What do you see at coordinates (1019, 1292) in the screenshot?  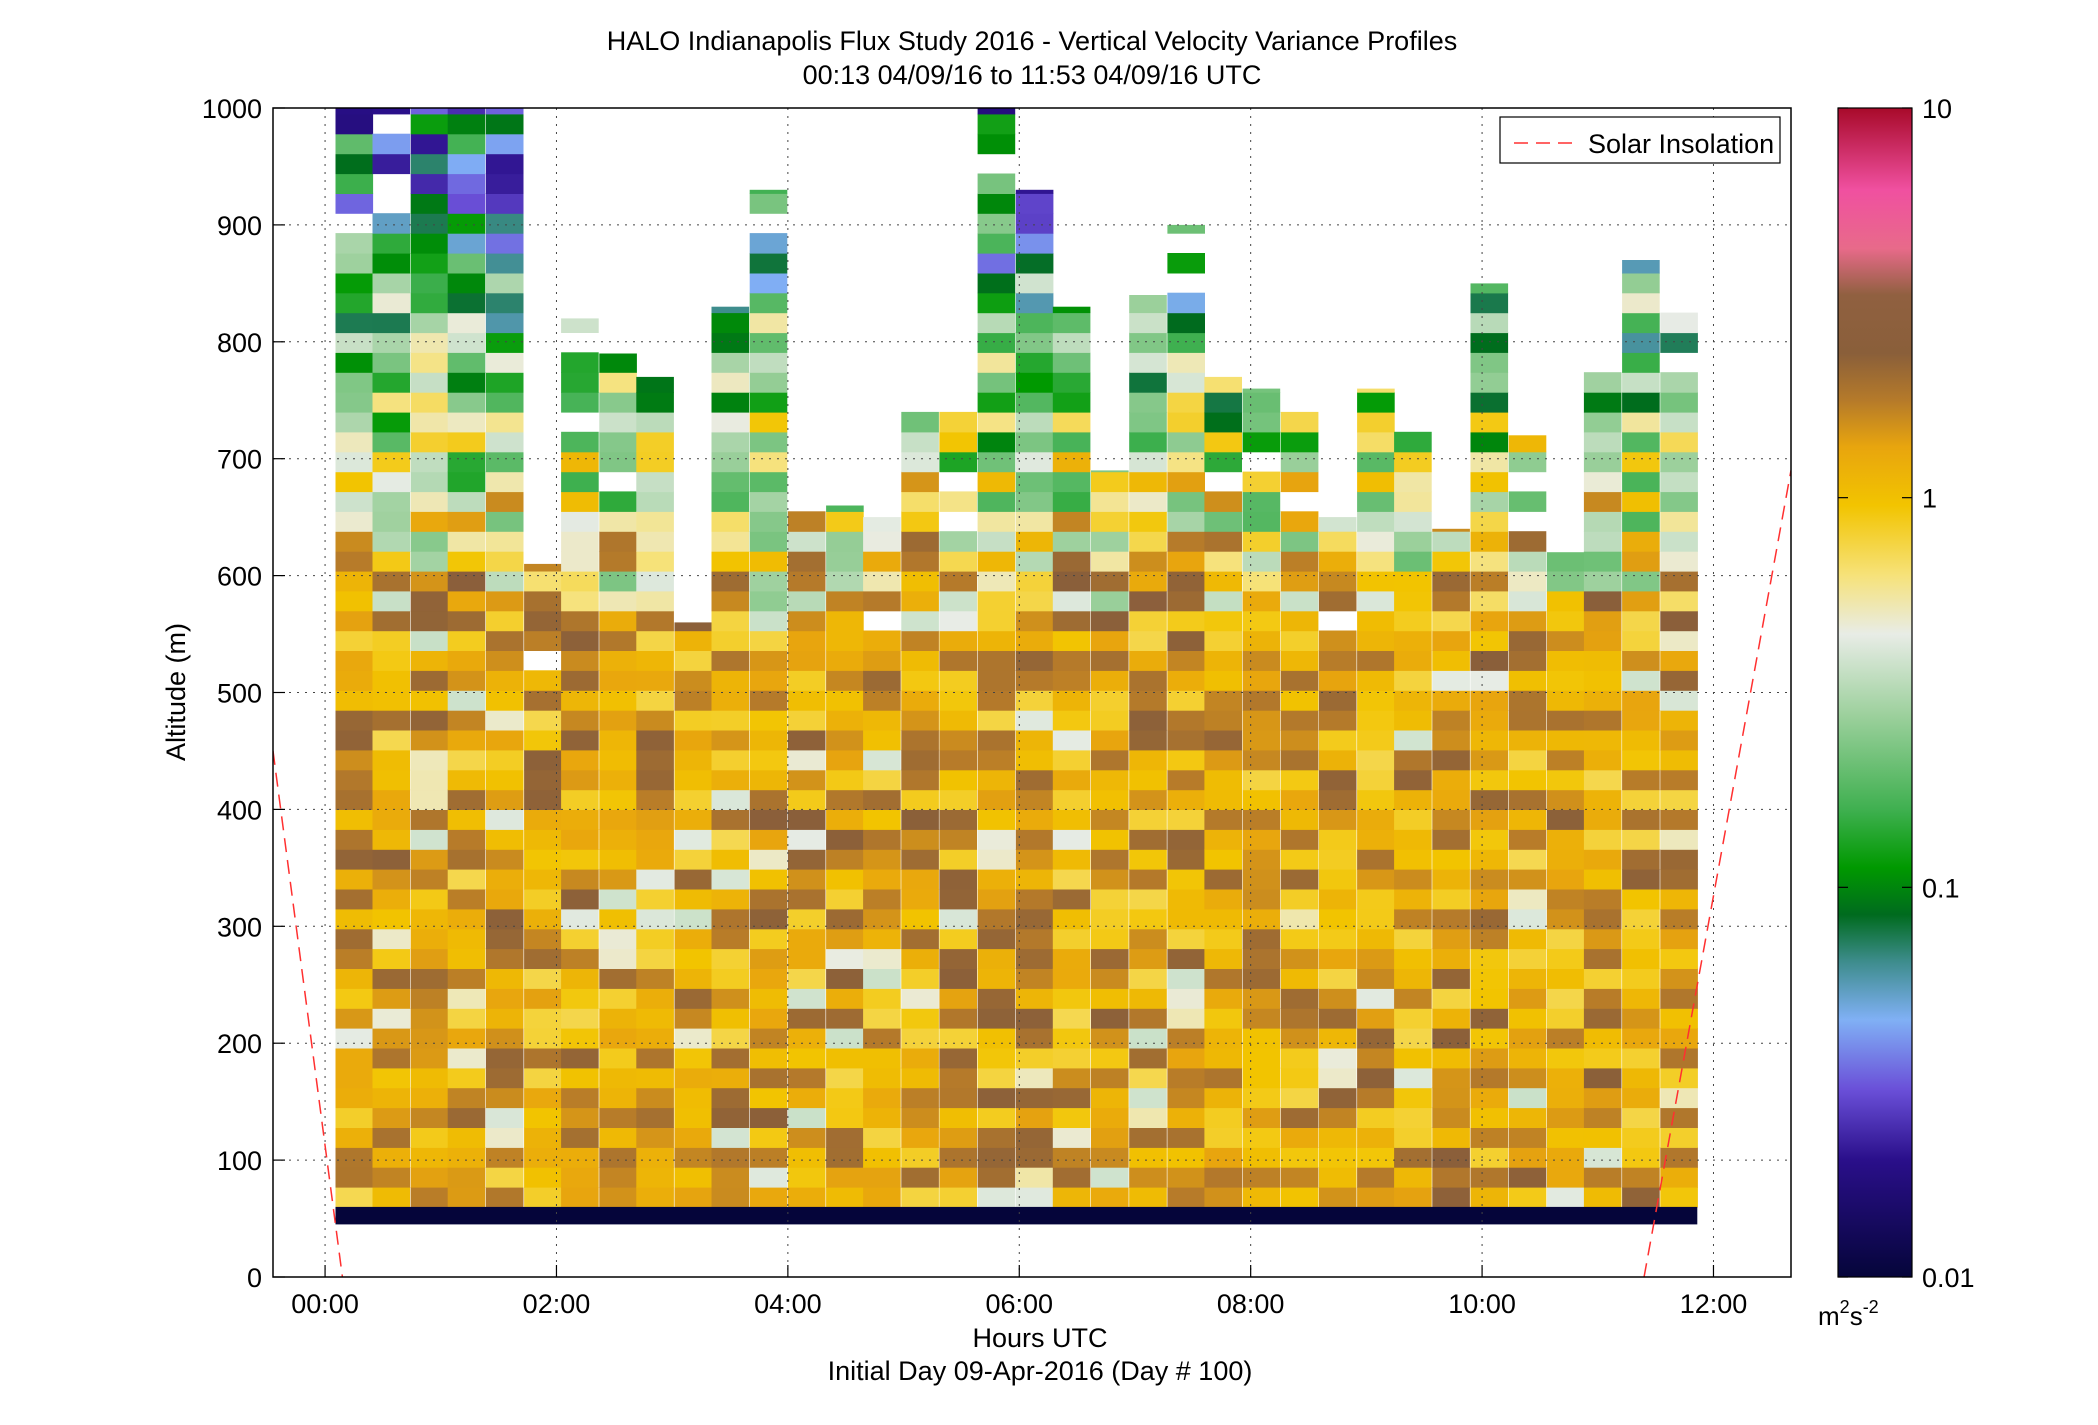 I see `x-axis-ticks: 00:00 02:00 04:00 06:00 08:00 10:00 12:00` at bounding box center [1019, 1292].